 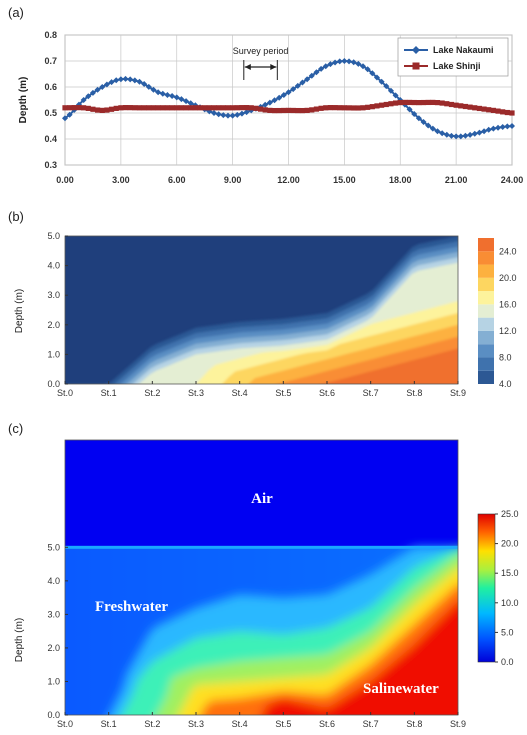 What do you see at coordinates (359, 658) in the screenshot?
I see `salinity-layer` at bounding box center [359, 658].